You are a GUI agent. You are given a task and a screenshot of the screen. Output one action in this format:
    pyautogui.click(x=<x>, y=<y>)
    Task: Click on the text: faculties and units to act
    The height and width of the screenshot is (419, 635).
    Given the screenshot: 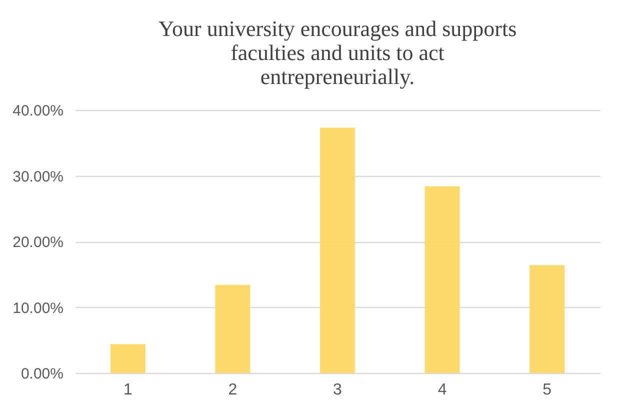 What is the action you would take?
    pyautogui.click(x=337, y=52)
    